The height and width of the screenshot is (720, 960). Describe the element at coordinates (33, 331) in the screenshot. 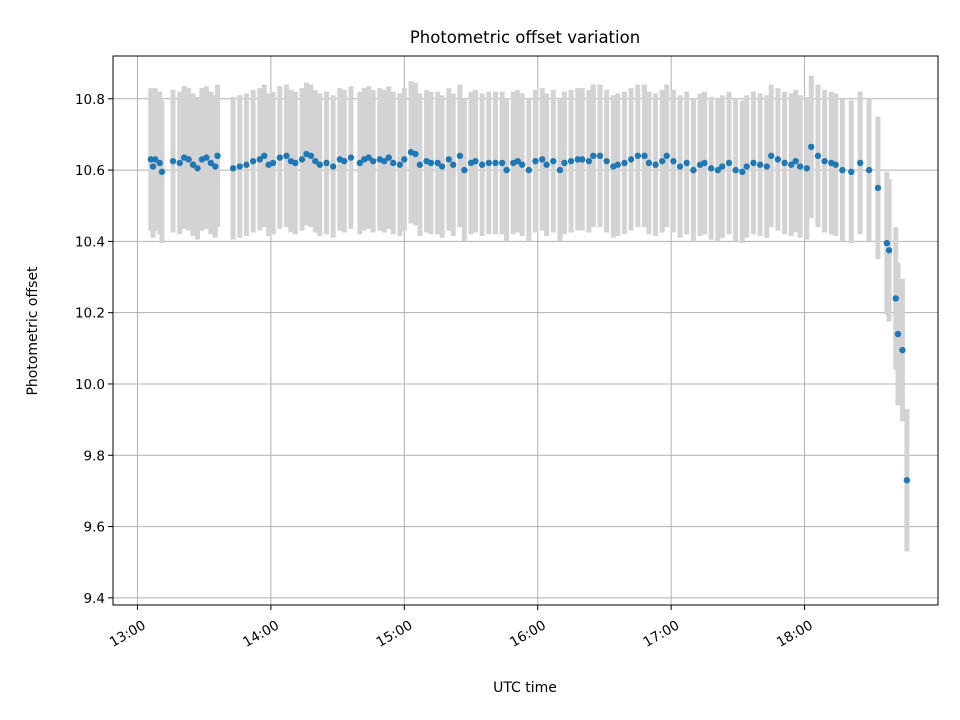

I see `y-axis-label: Photometric offset` at that location.